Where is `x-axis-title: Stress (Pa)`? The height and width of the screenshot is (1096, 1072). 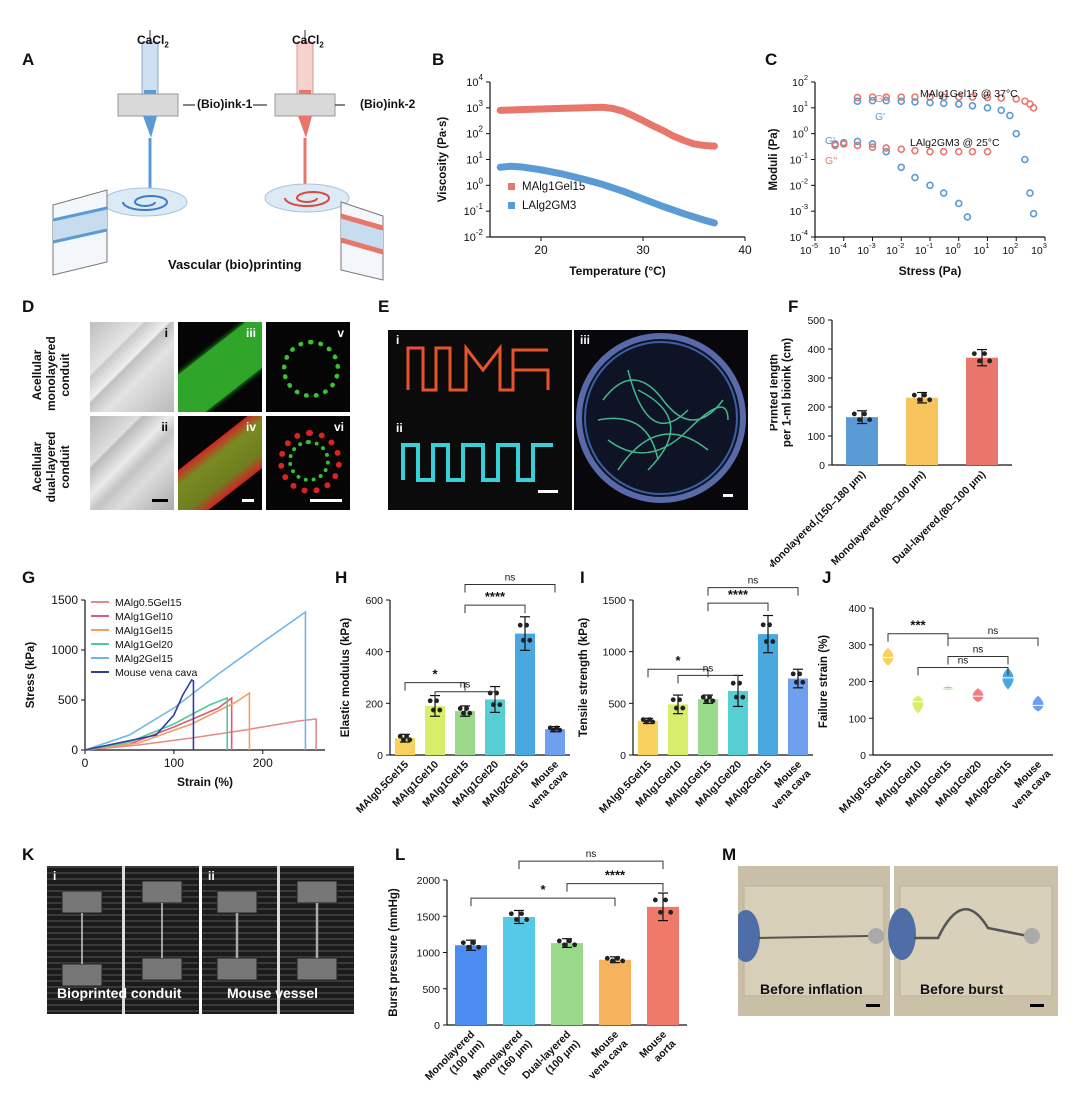 x-axis-title: Stress (Pa) is located at coordinates (930, 271).